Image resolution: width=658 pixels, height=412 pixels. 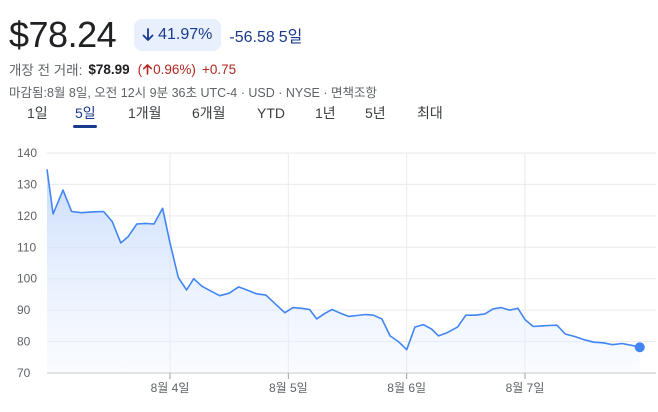 I want to click on y-tick-label: 140, so click(x=27, y=153).